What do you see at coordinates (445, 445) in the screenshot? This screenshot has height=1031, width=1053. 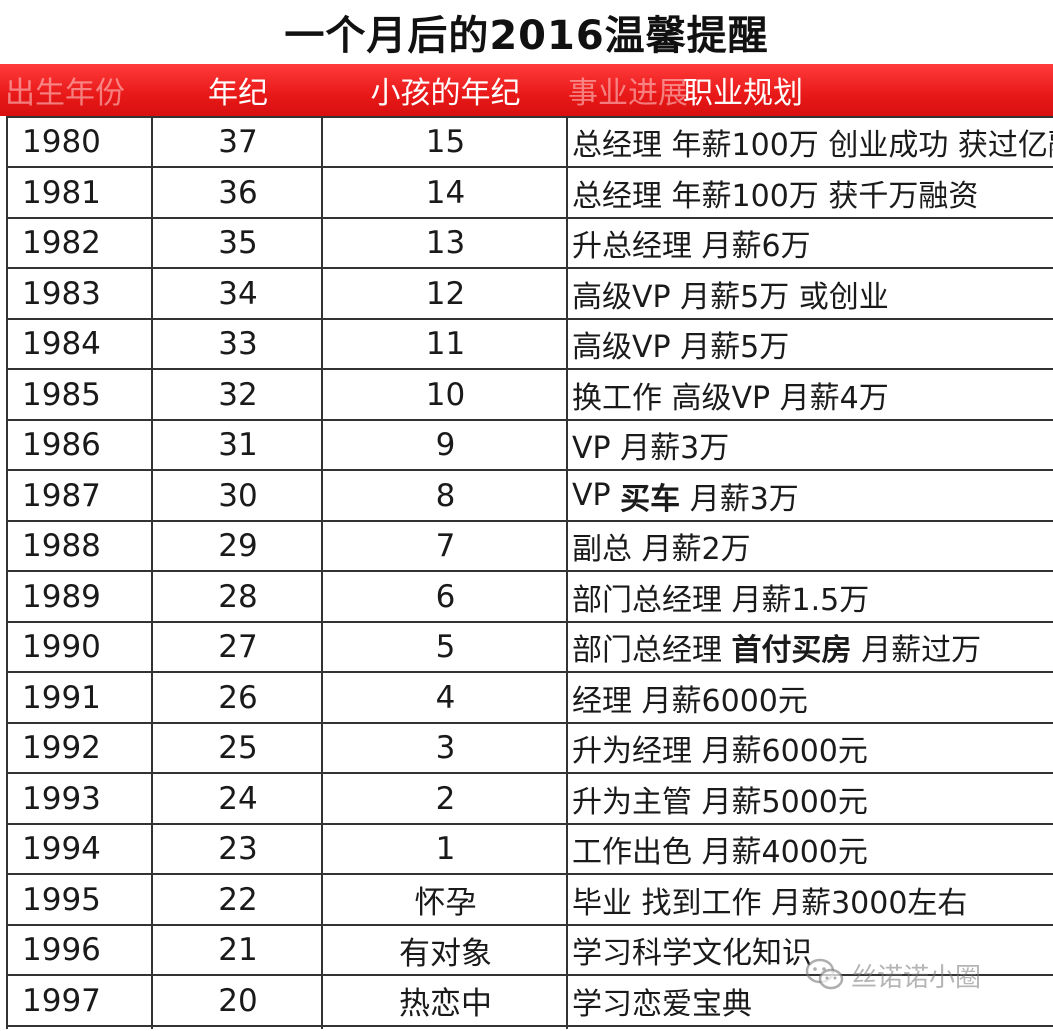 I see `cell-child-age: 9` at bounding box center [445, 445].